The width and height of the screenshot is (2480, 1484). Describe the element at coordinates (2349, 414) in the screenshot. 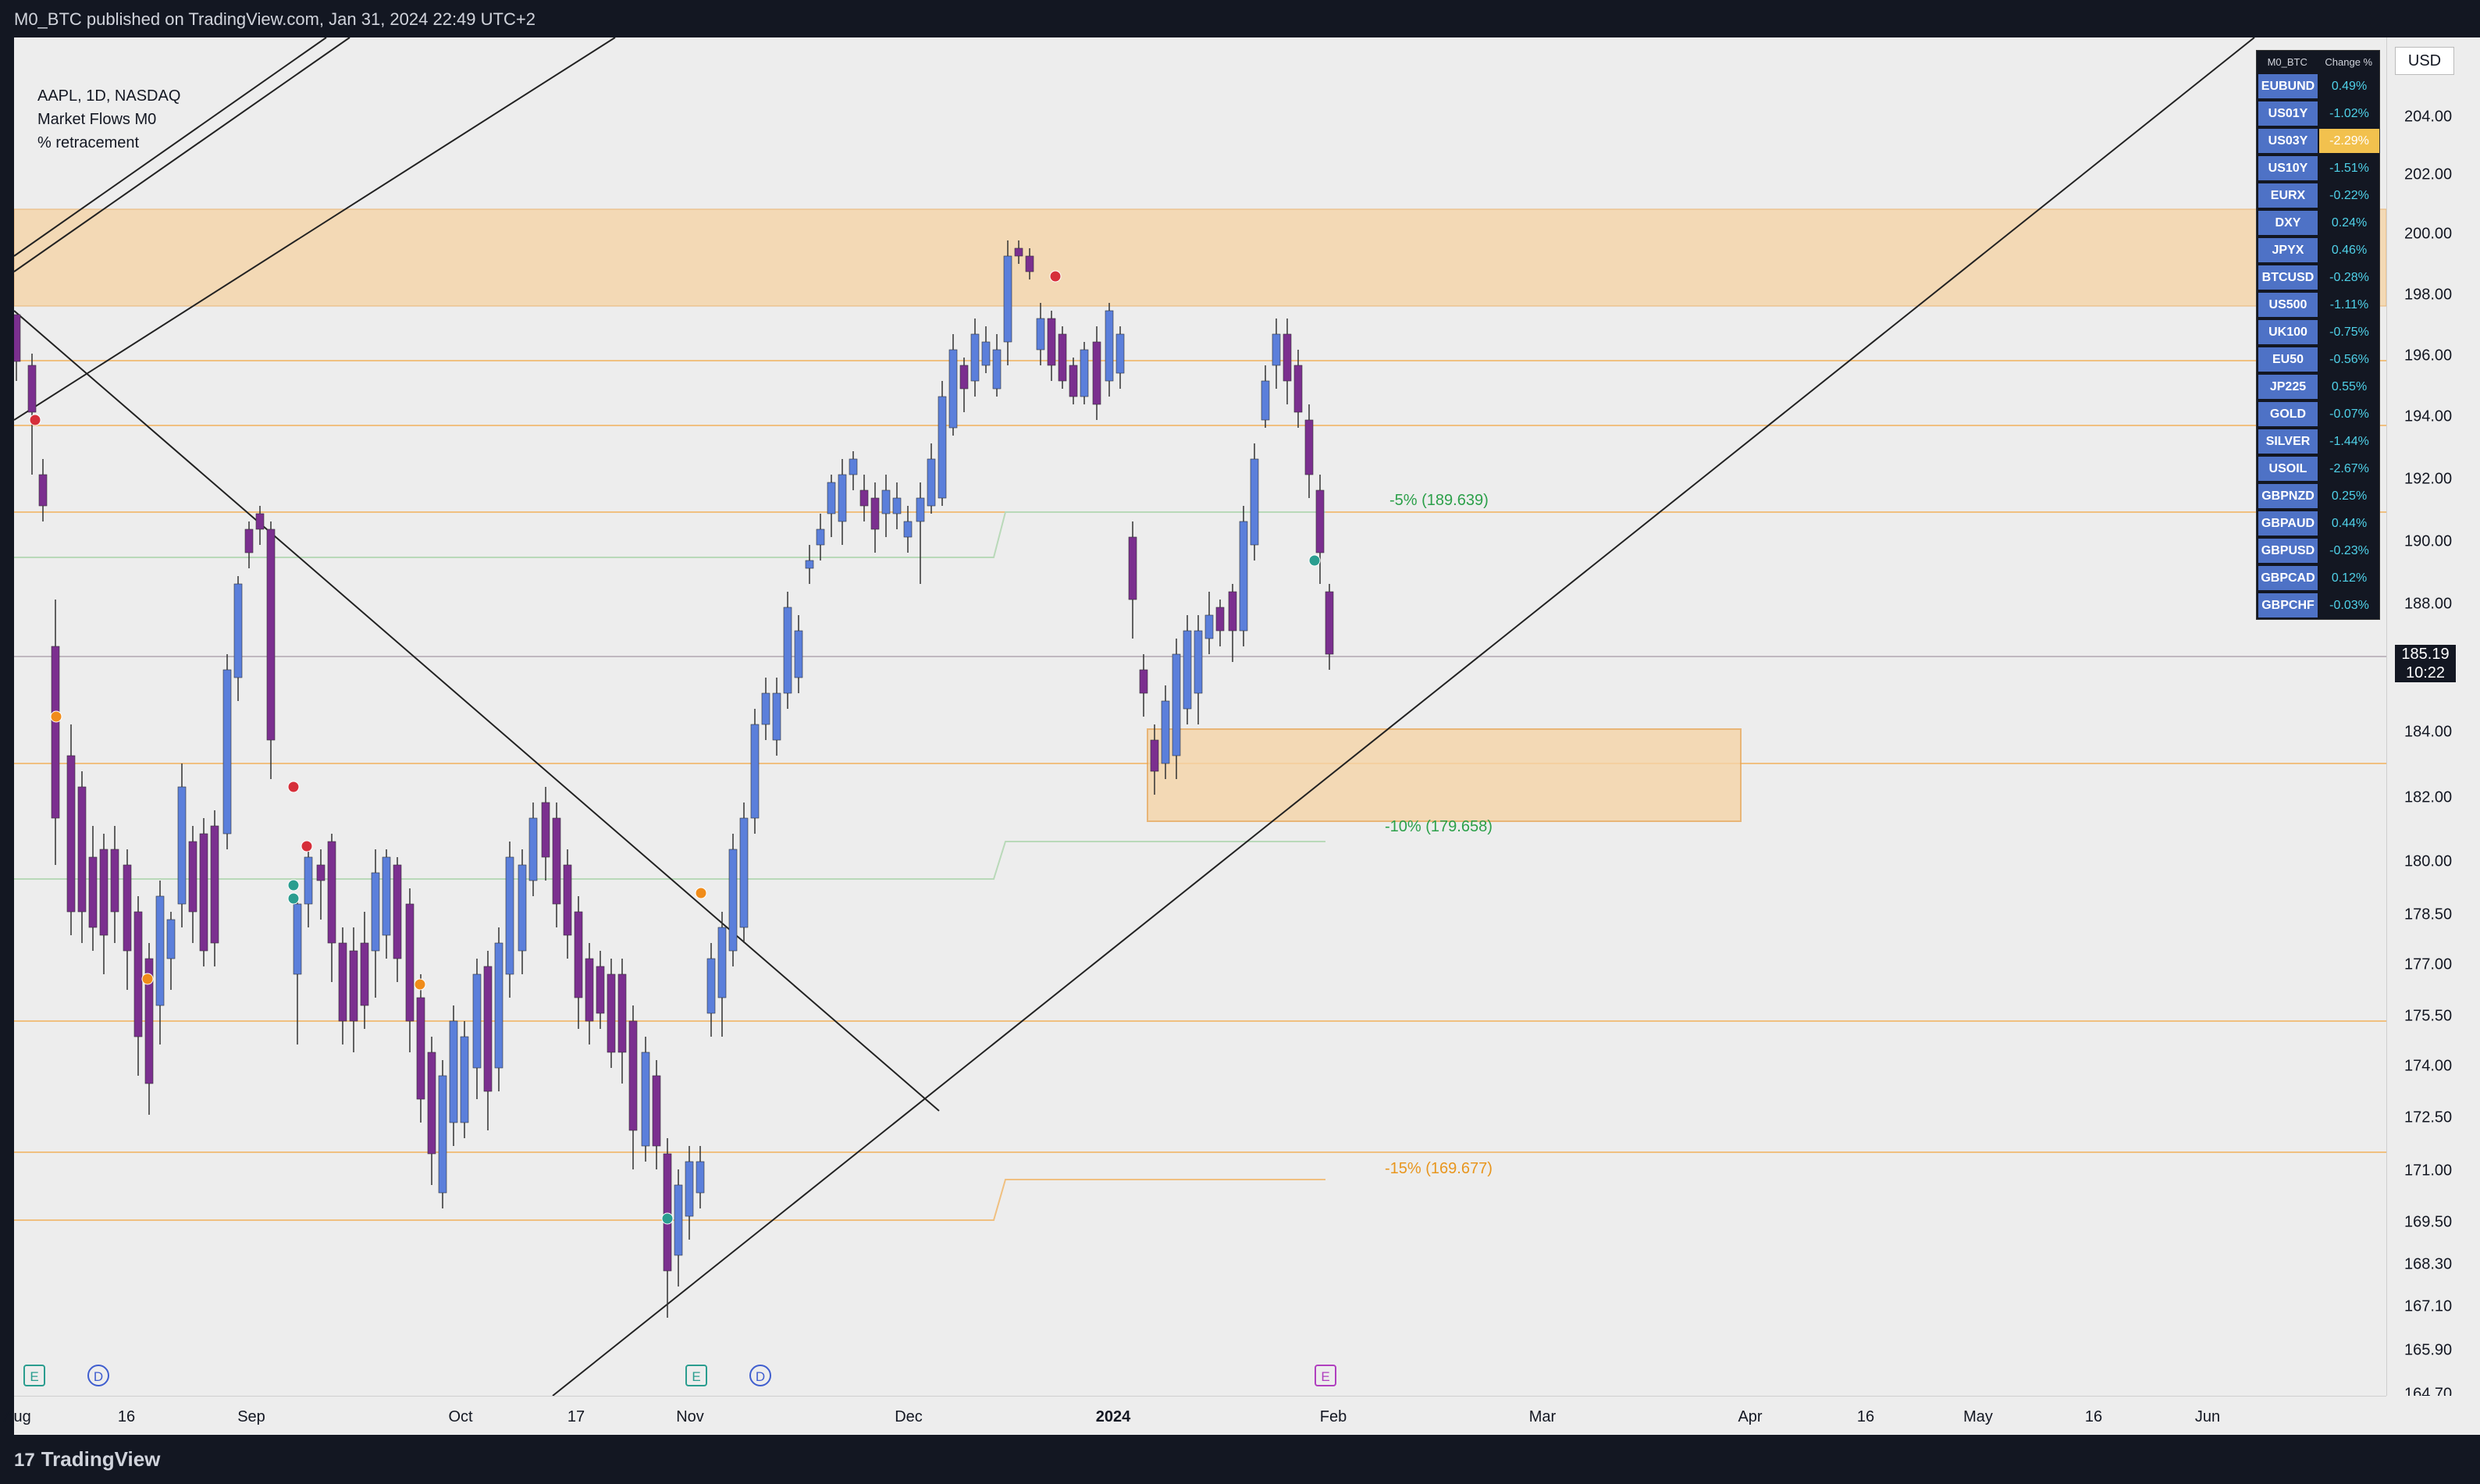

I see `change-value: -0.07%` at that location.